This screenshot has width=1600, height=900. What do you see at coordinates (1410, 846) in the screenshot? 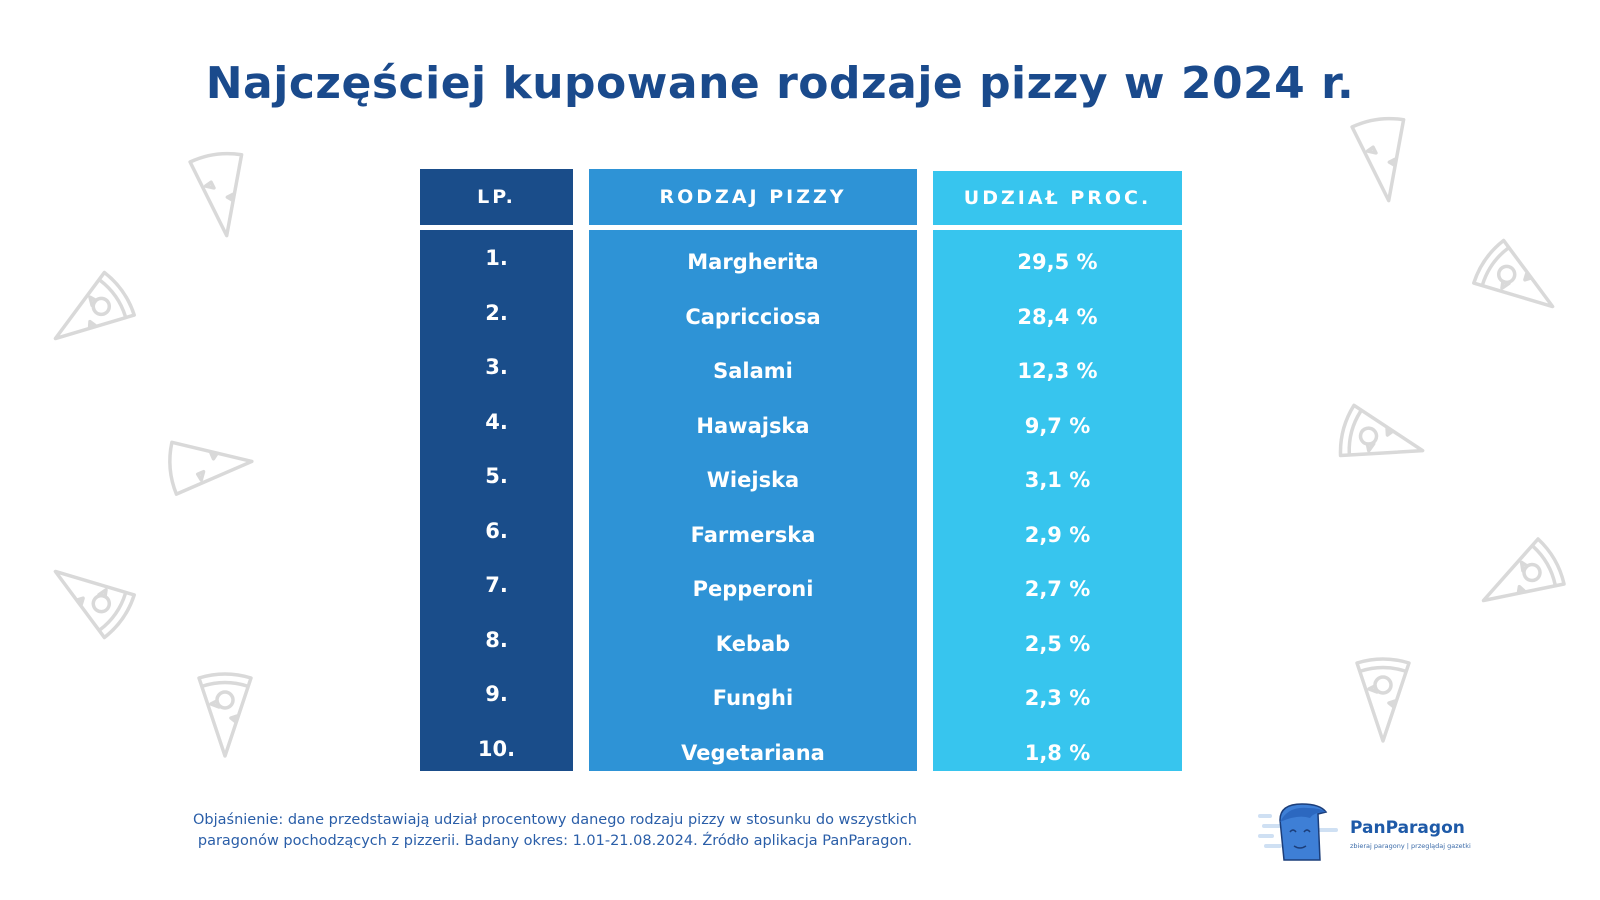
I see `logo-tagline: zbieraj paragony | przeglądaj gazetki` at bounding box center [1410, 846].